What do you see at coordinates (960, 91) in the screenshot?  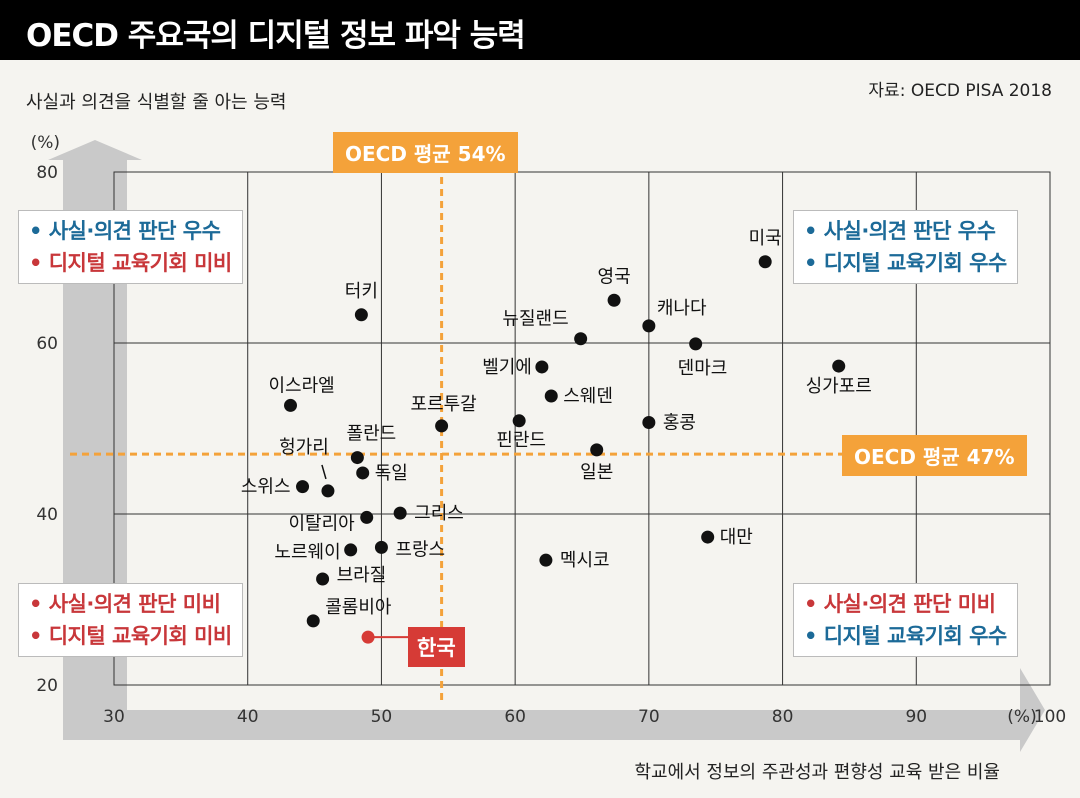 I see `source-note: 자료: OECD PISA 2018` at bounding box center [960, 91].